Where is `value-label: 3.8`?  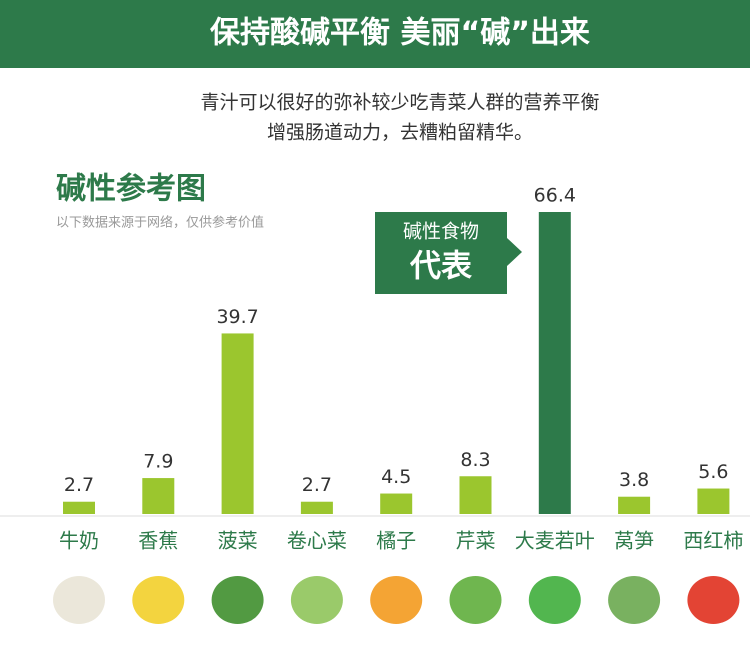
value-label: 3.8 is located at coordinates (634, 480).